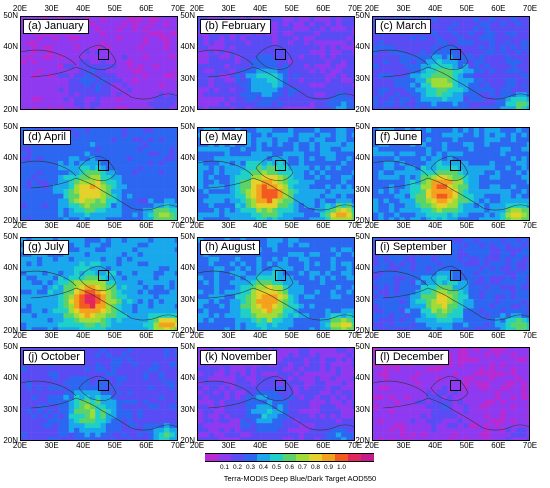  I want to click on latitude-label: 30N, so click(10, 78).